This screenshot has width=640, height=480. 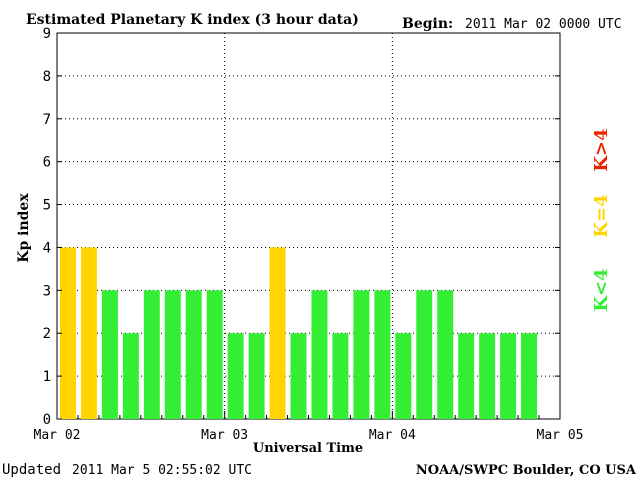 I want to click on credit-text: NOAA/SWPC Boulder, CO USA, so click(x=526, y=470).